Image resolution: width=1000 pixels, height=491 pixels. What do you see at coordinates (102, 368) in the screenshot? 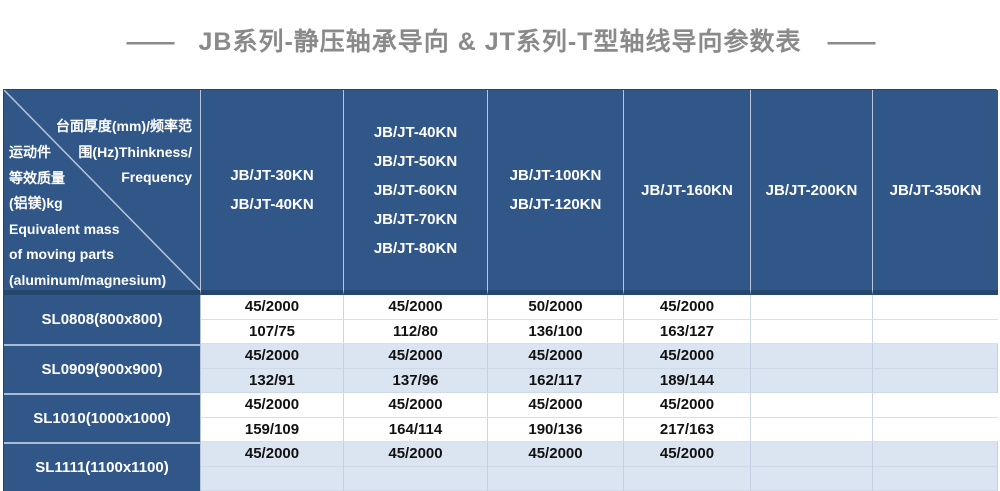
I see `row-label-sl0909: SL0909(900x900)` at bounding box center [102, 368].